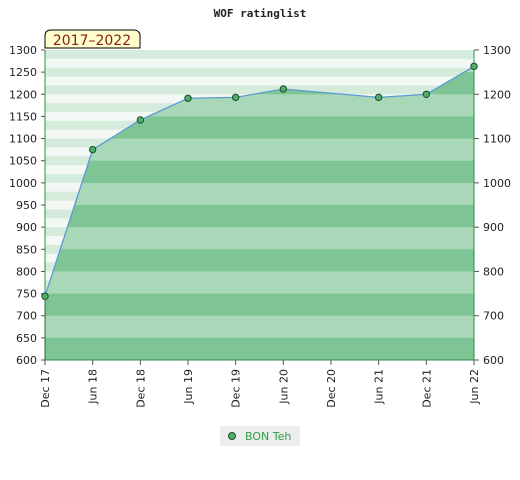 Image resolution: width=520 pixels, height=480 pixels. I want to click on x-tick-label: Dec 18, so click(140, 388).